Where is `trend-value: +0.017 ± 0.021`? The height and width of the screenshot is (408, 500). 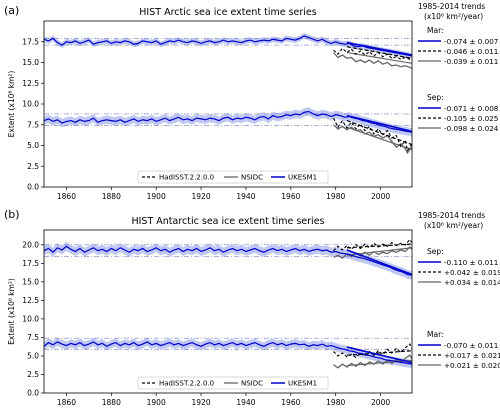
trend-value: +0.017 ± 0.021 is located at coordinates (472, 355).